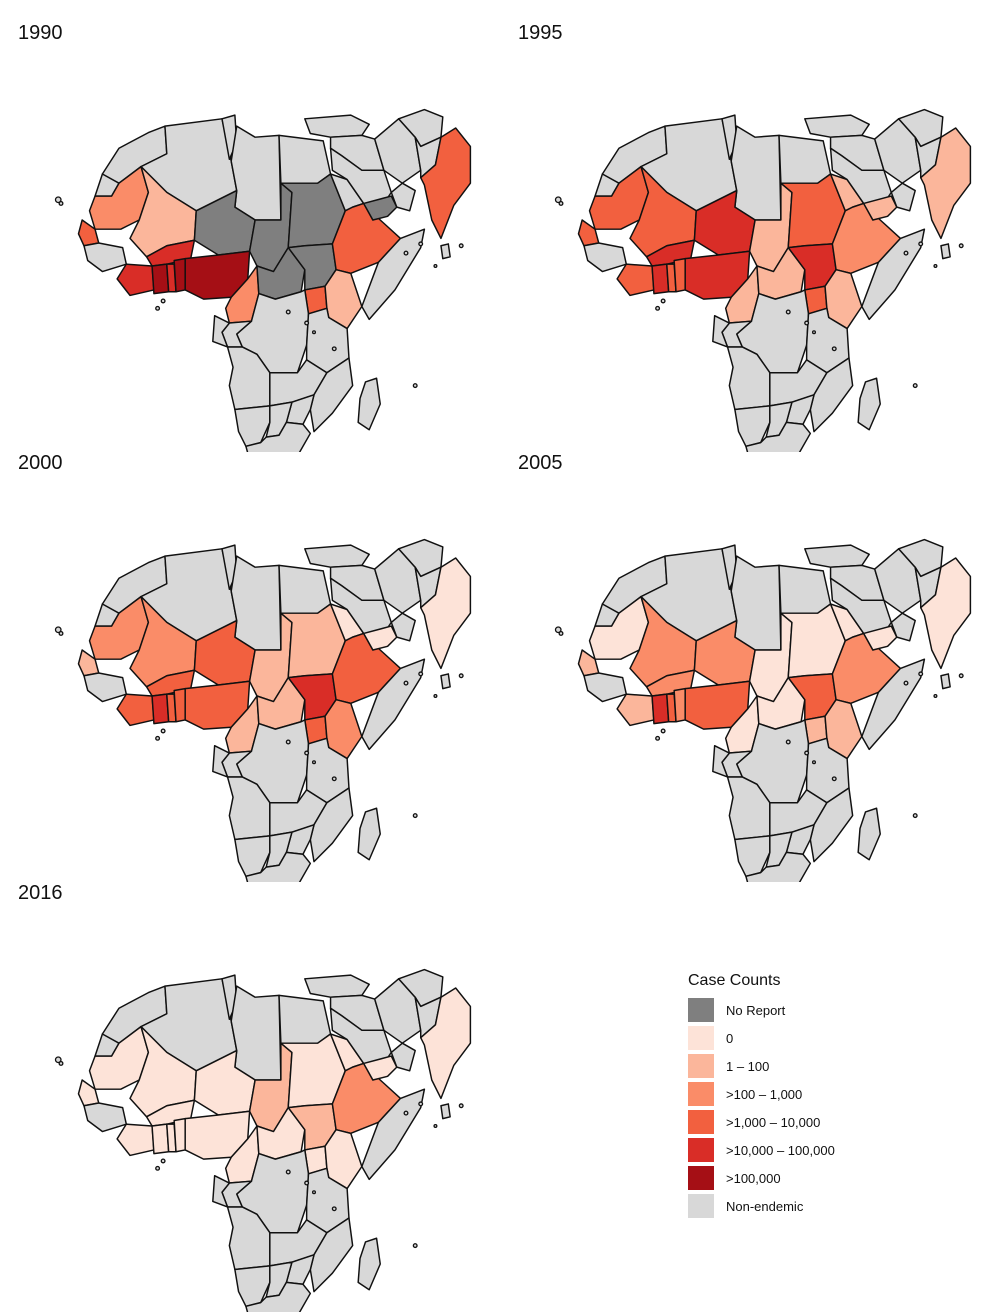 Image resolution: width=1000 pixels, height=1312 pixels. What do you see at coordinates (945, 681) in the screenshot?
I see `country-srilanka` at bounding box center [945, 681].